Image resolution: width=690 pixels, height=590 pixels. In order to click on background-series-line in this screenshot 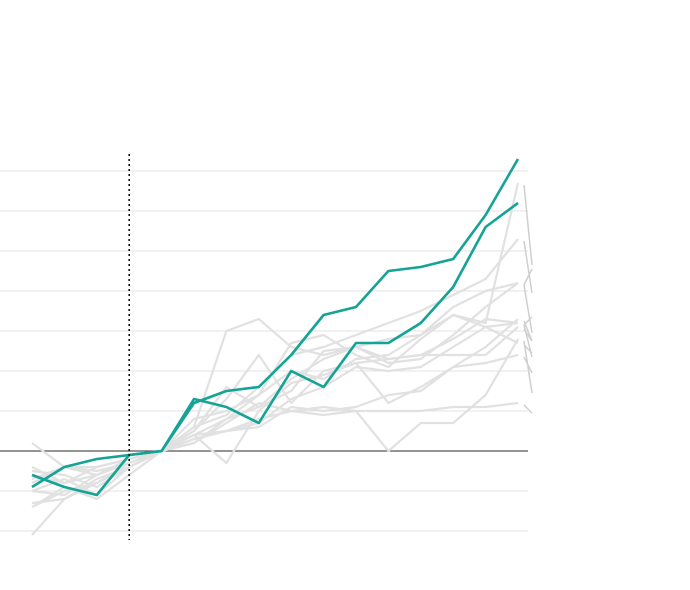, I will do `click(275, 443)`.